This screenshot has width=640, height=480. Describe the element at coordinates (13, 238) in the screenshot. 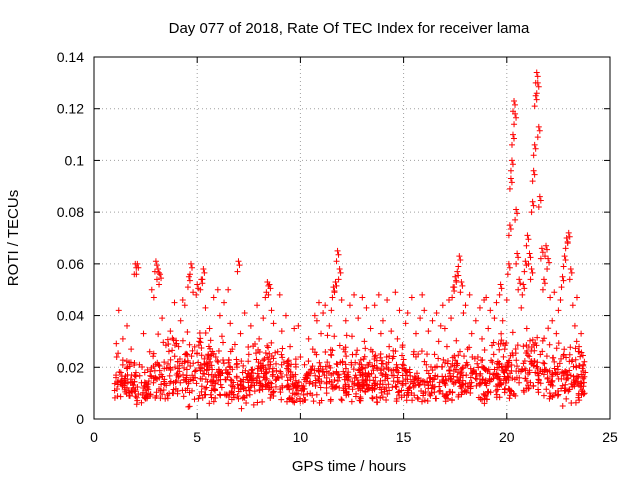

I see `y-axis-label: ROTI / TECUs` at that location.